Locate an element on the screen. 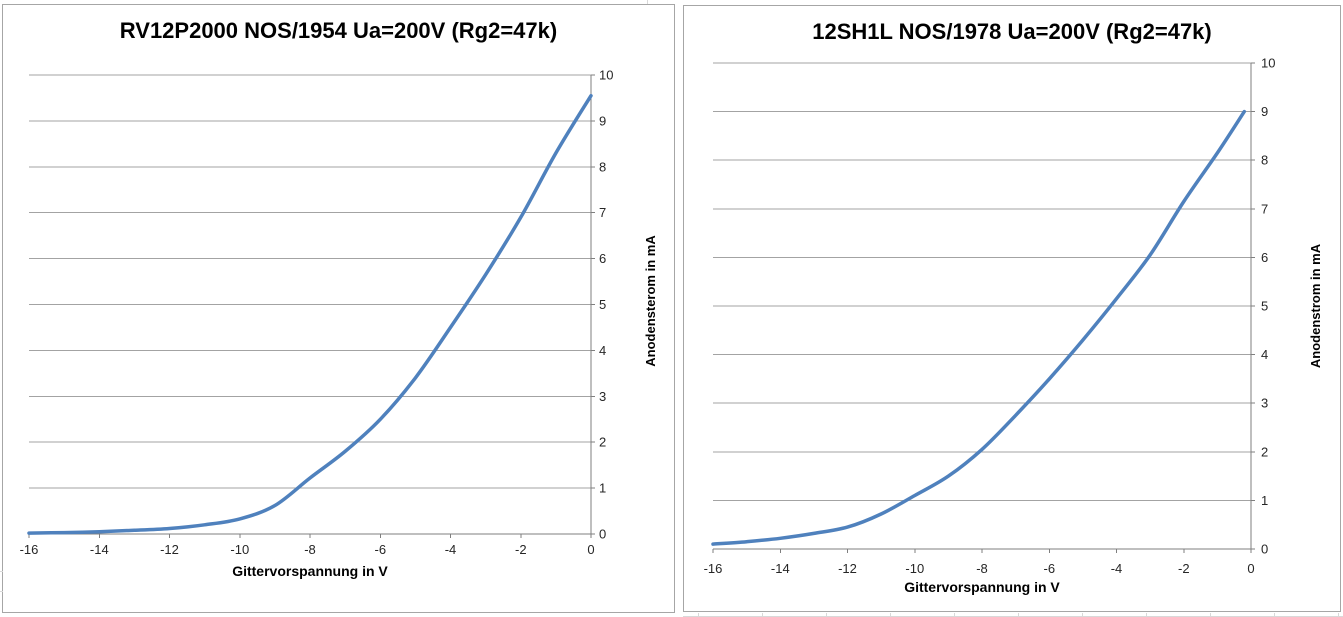 The height and width of the screenshot is (617, 1343). chart-title-12sh1l: 12SH1L NOS/1978 Ua=200V (Rg2=47k) is located at coordinates (1012, 31).